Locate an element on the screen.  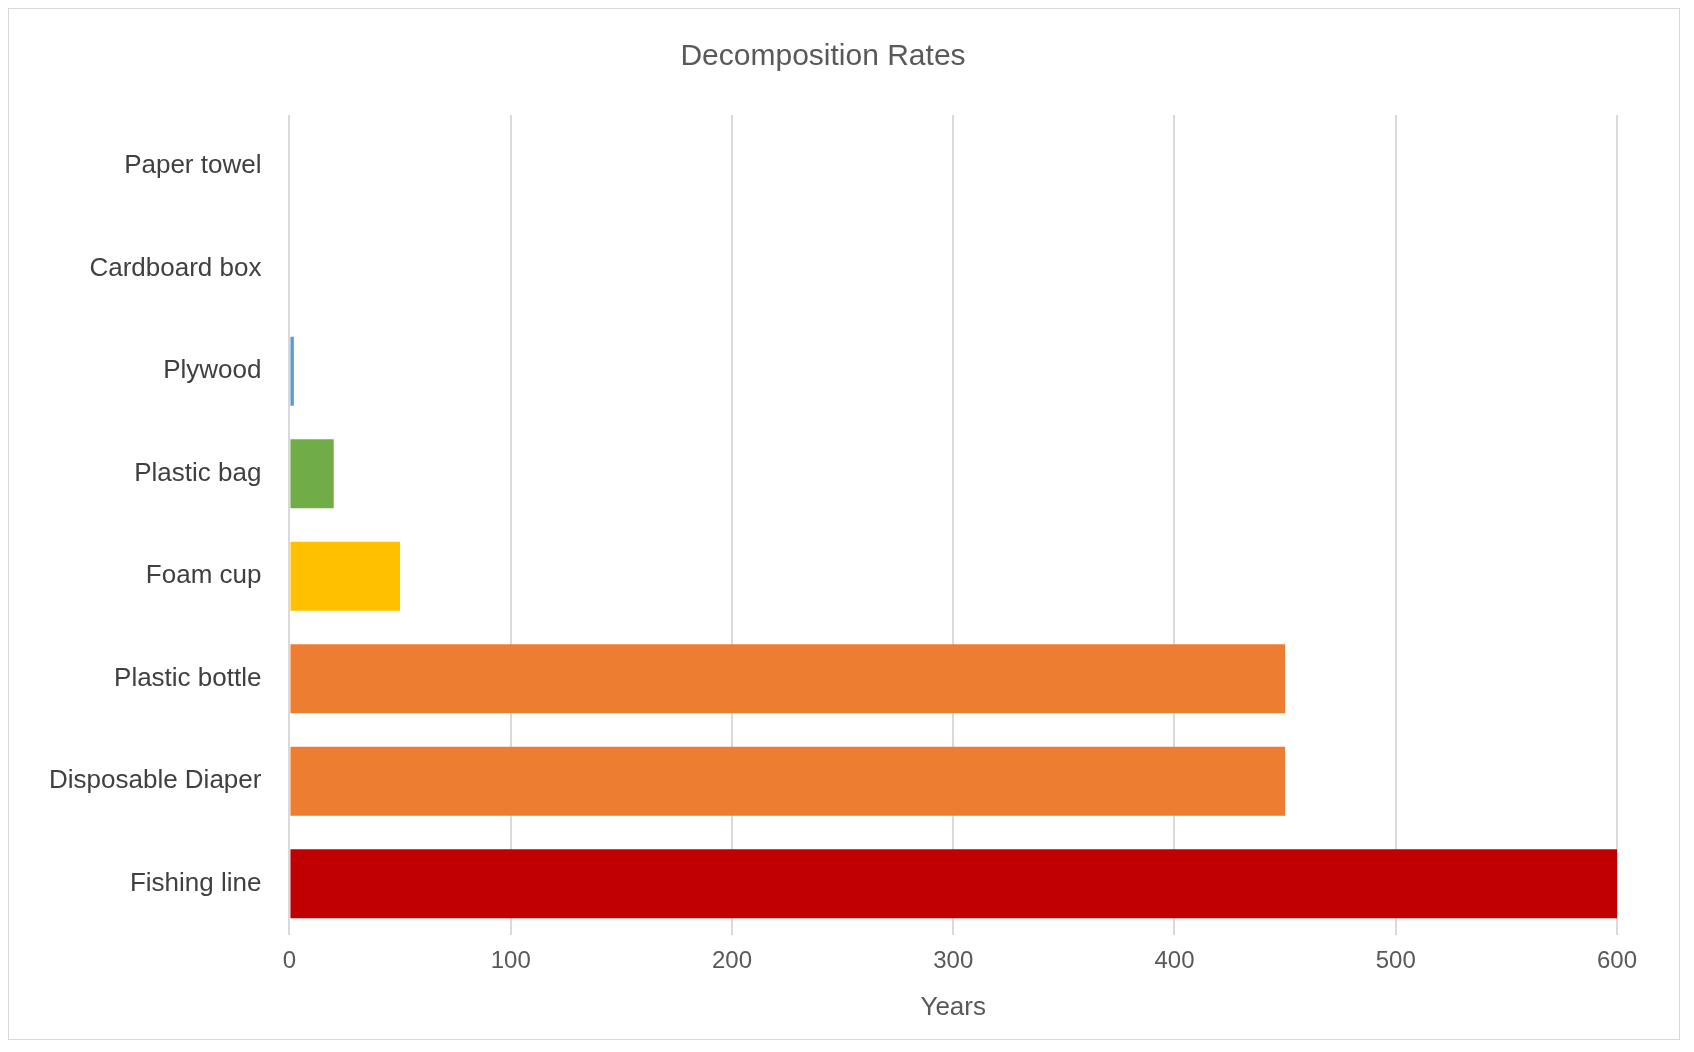
x-tick-label: 400 is located at coordinates (1174, 960).